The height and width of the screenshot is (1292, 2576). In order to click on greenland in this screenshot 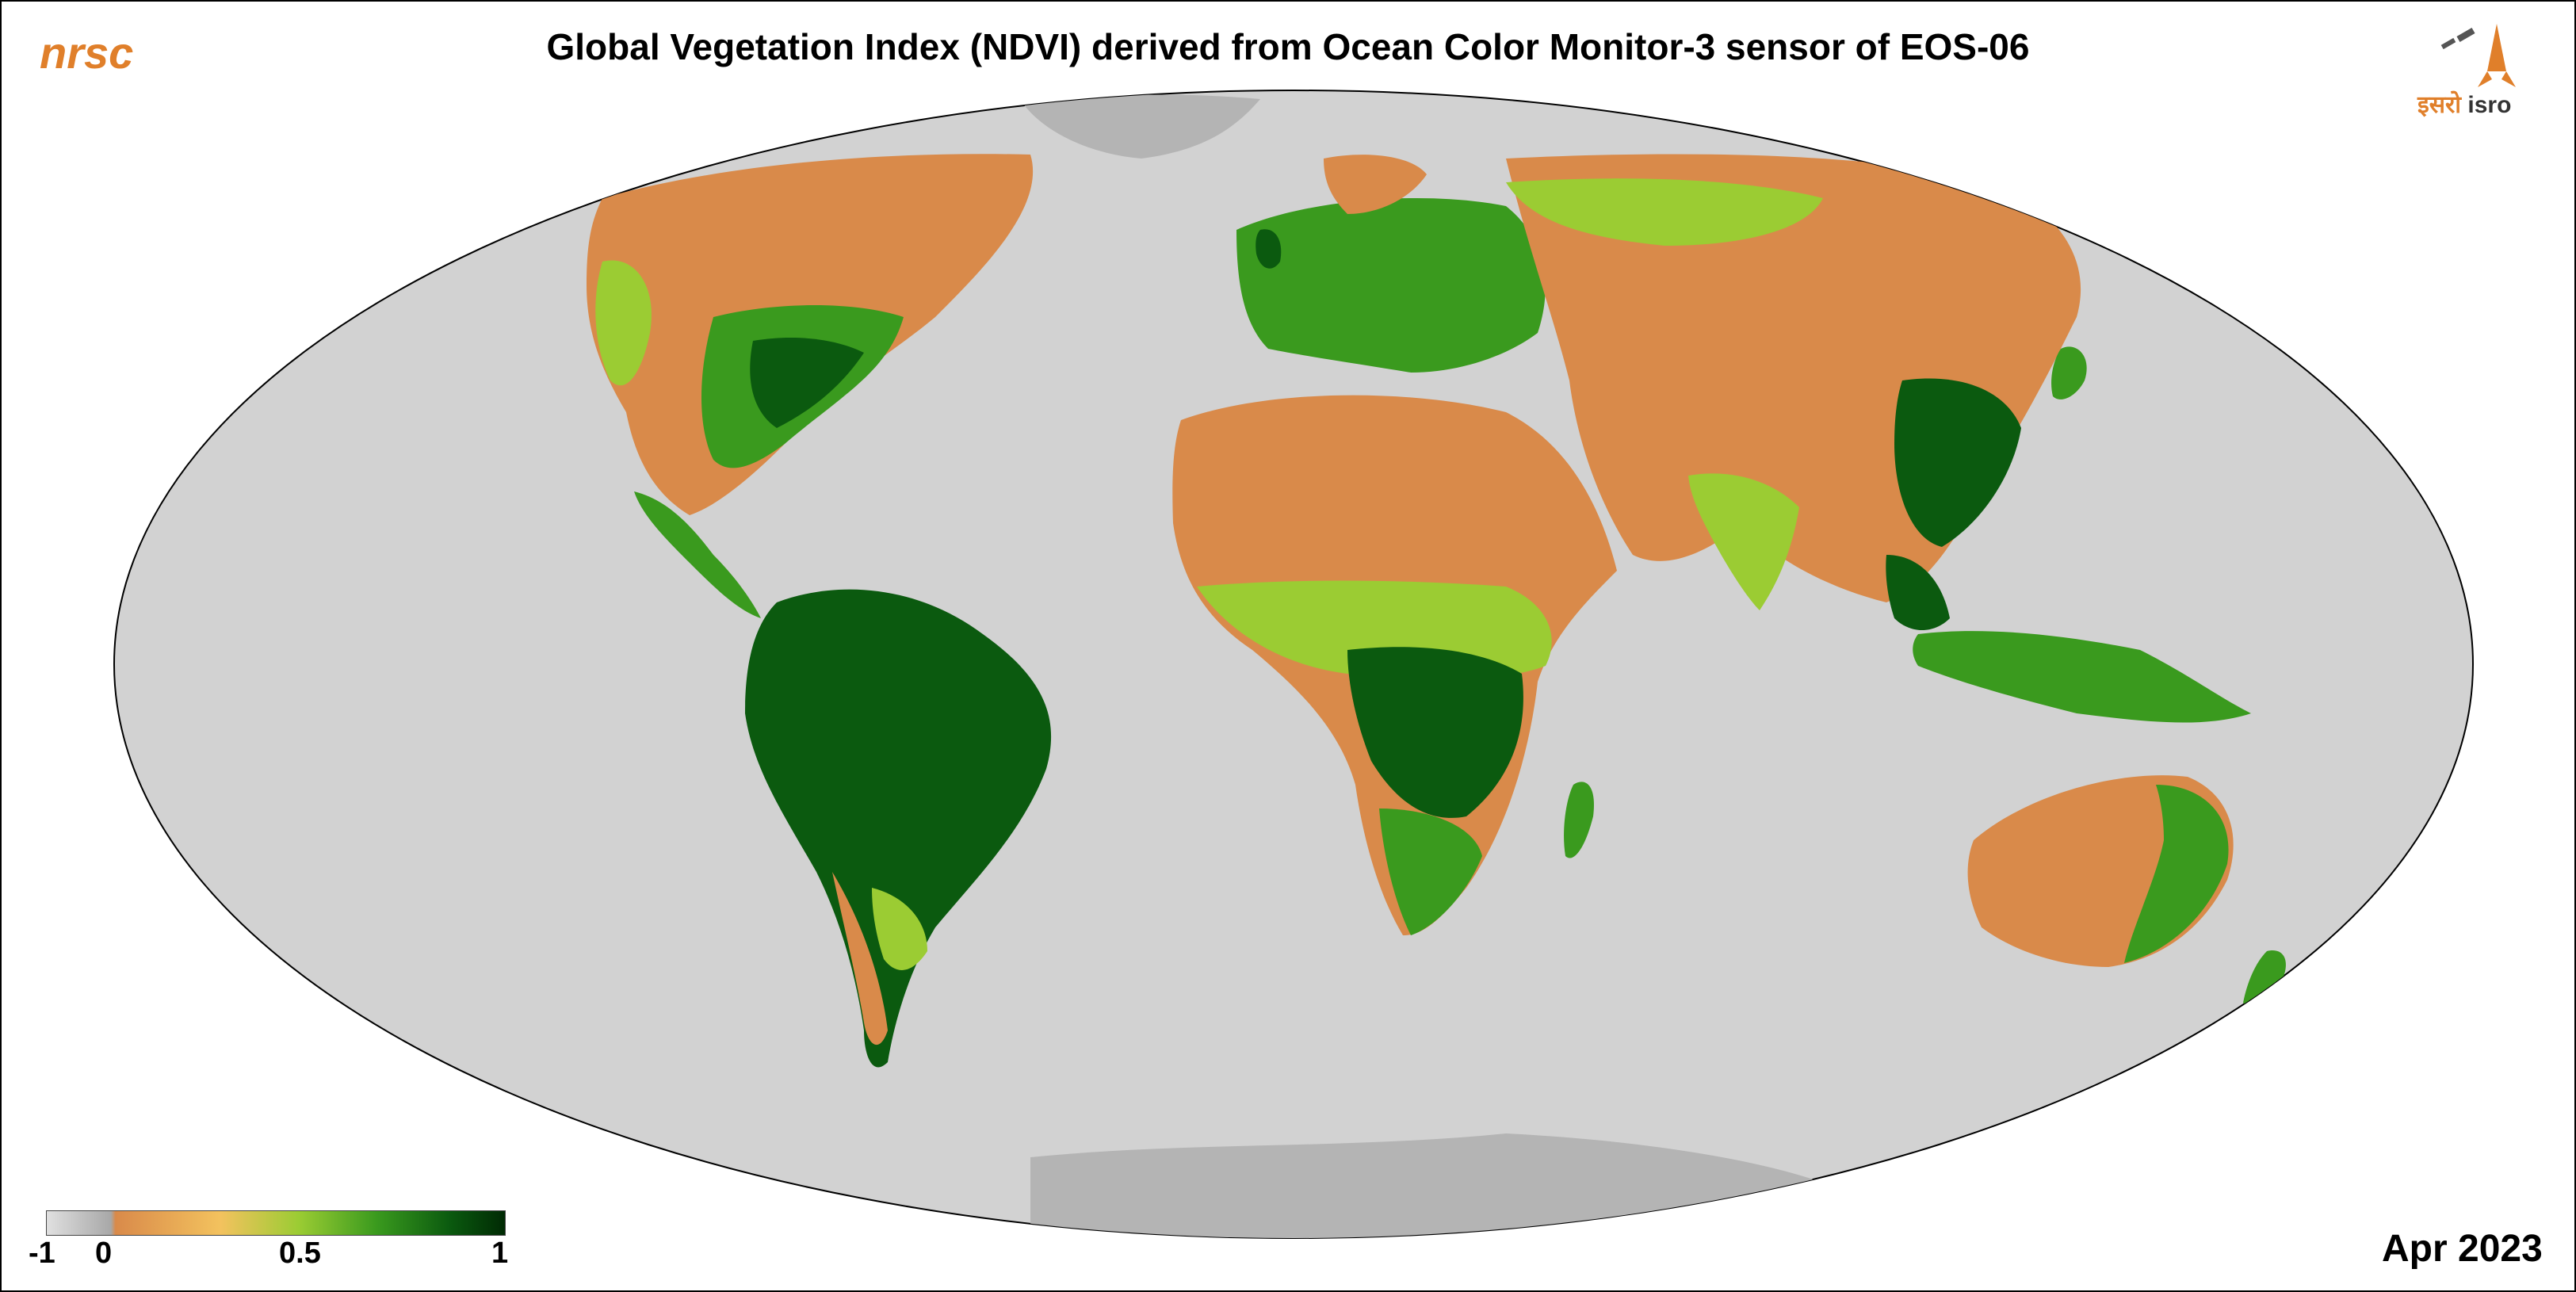, I will do `click(1141, 126)`.